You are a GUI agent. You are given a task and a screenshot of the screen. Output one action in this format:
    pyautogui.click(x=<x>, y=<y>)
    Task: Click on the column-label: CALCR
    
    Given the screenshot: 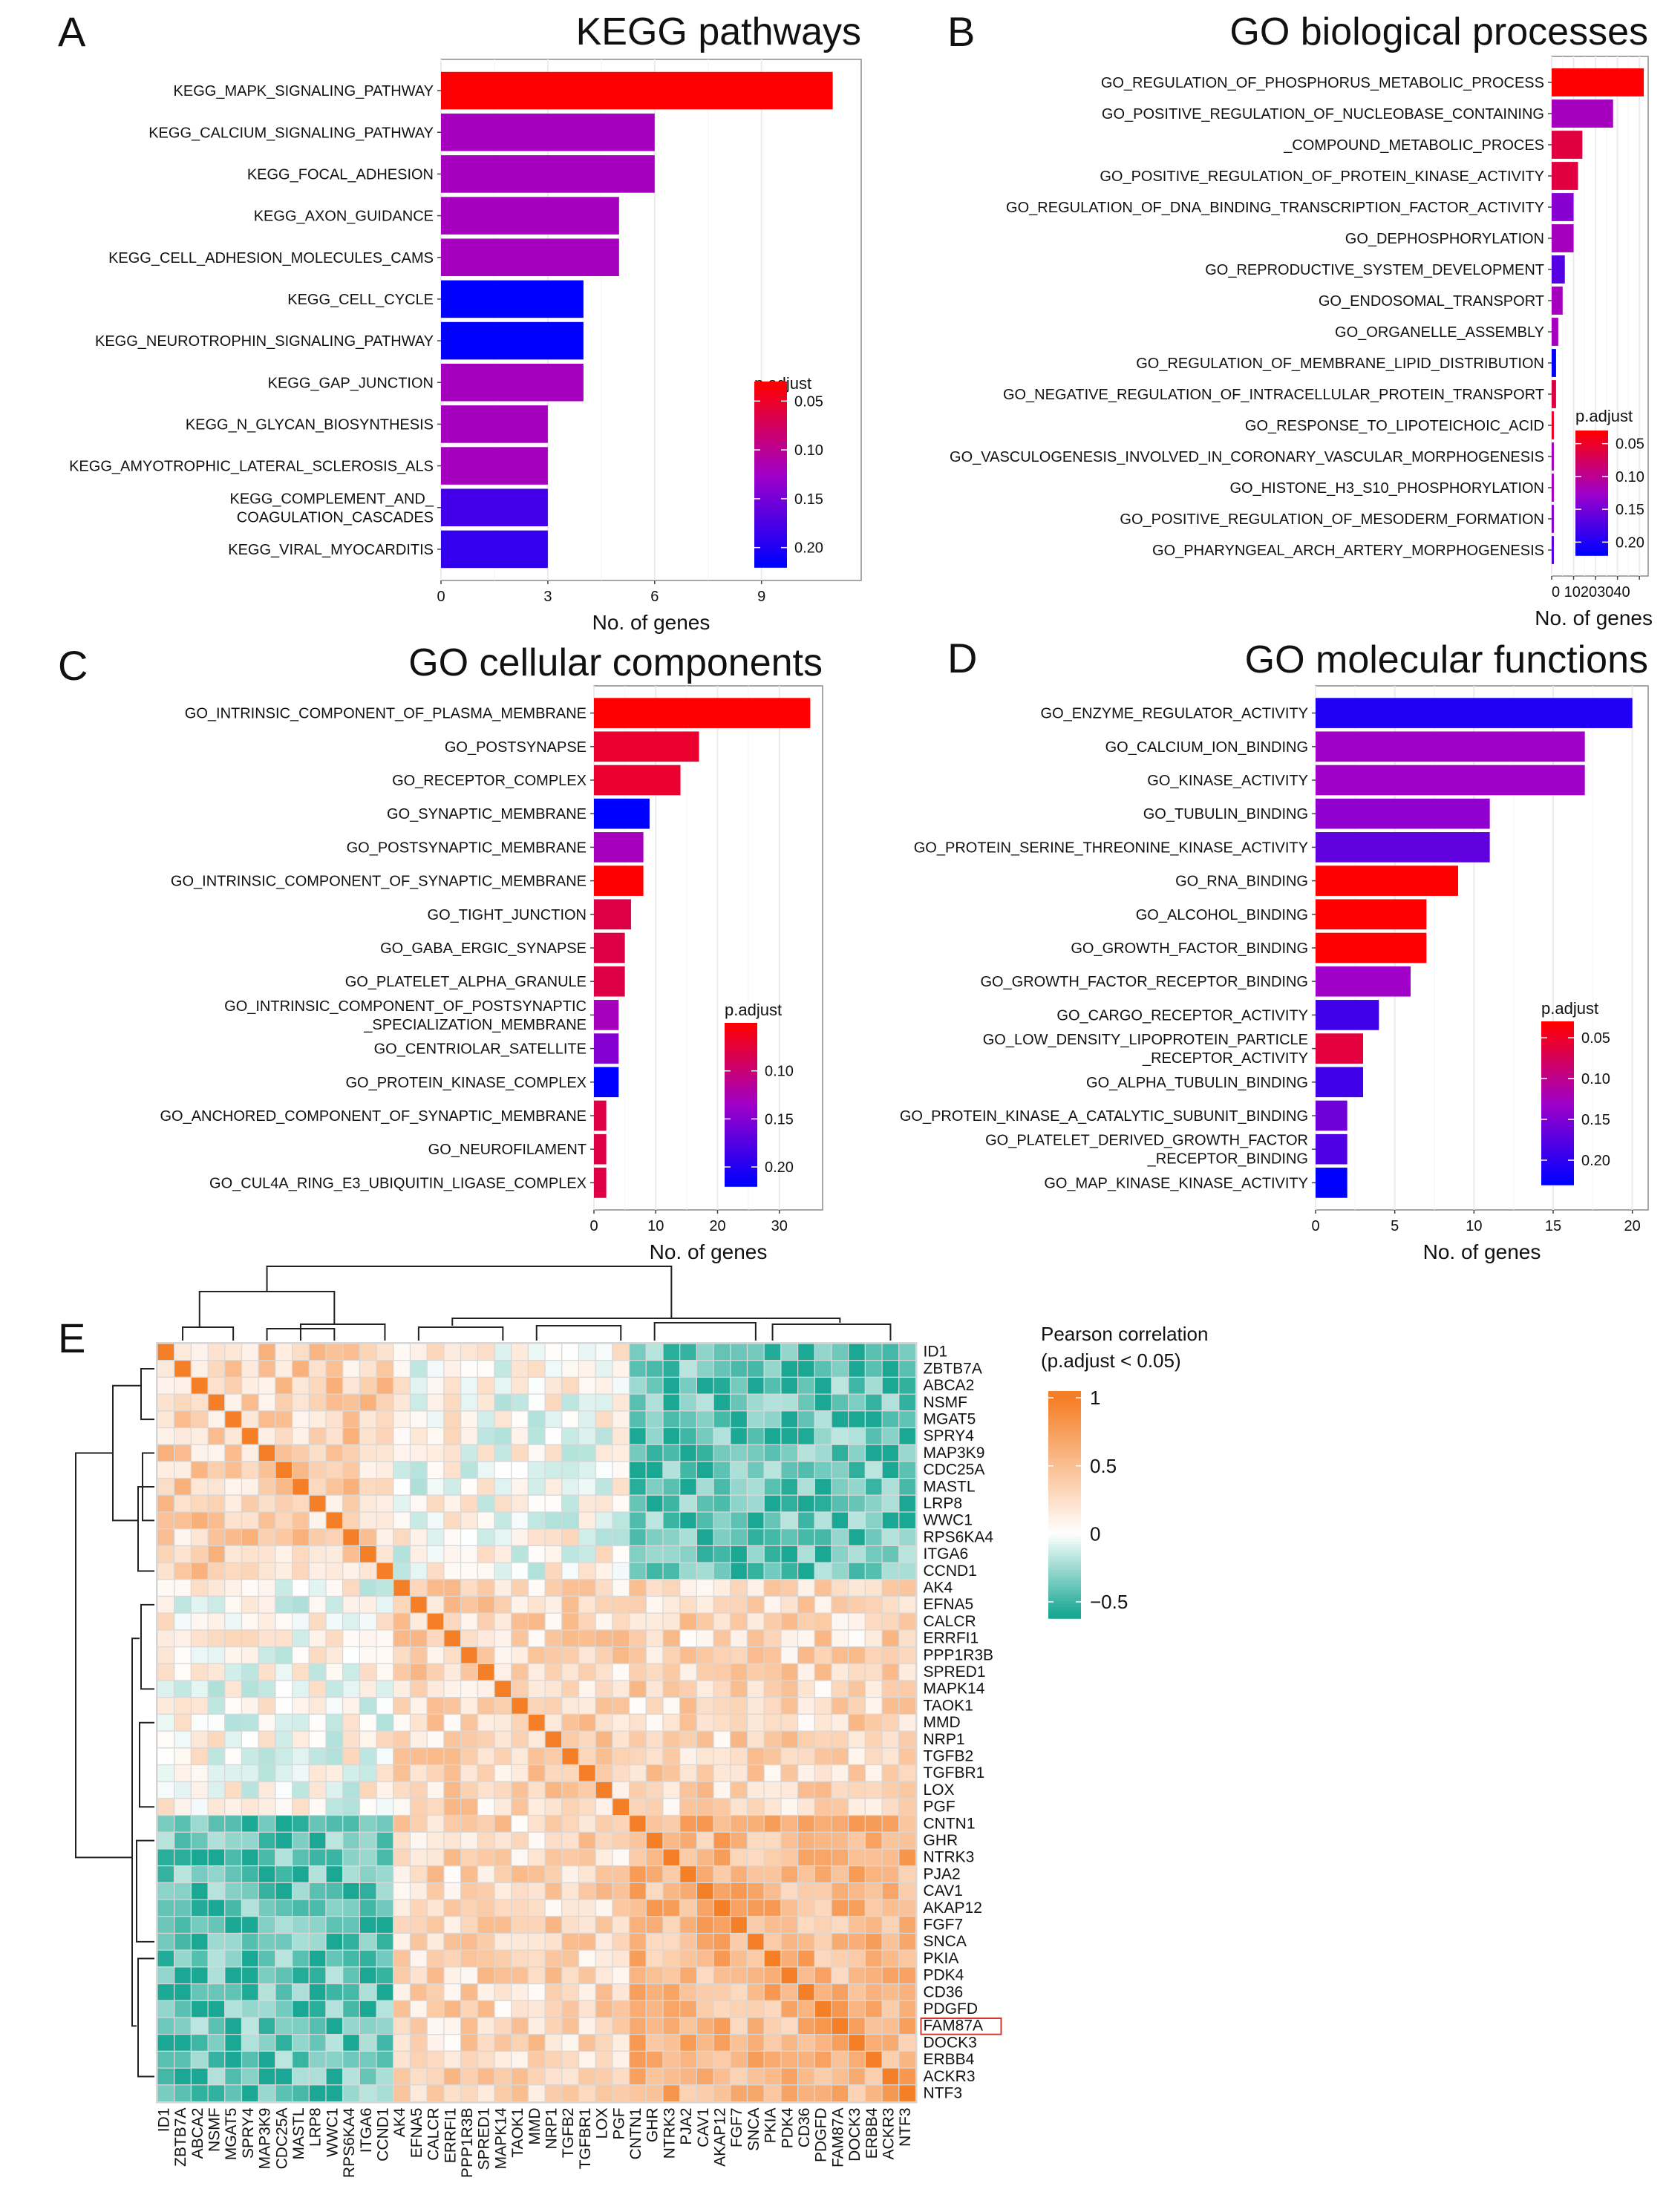 What is the action you would take?
    pyautogui.click(x=433, y=2134)
    